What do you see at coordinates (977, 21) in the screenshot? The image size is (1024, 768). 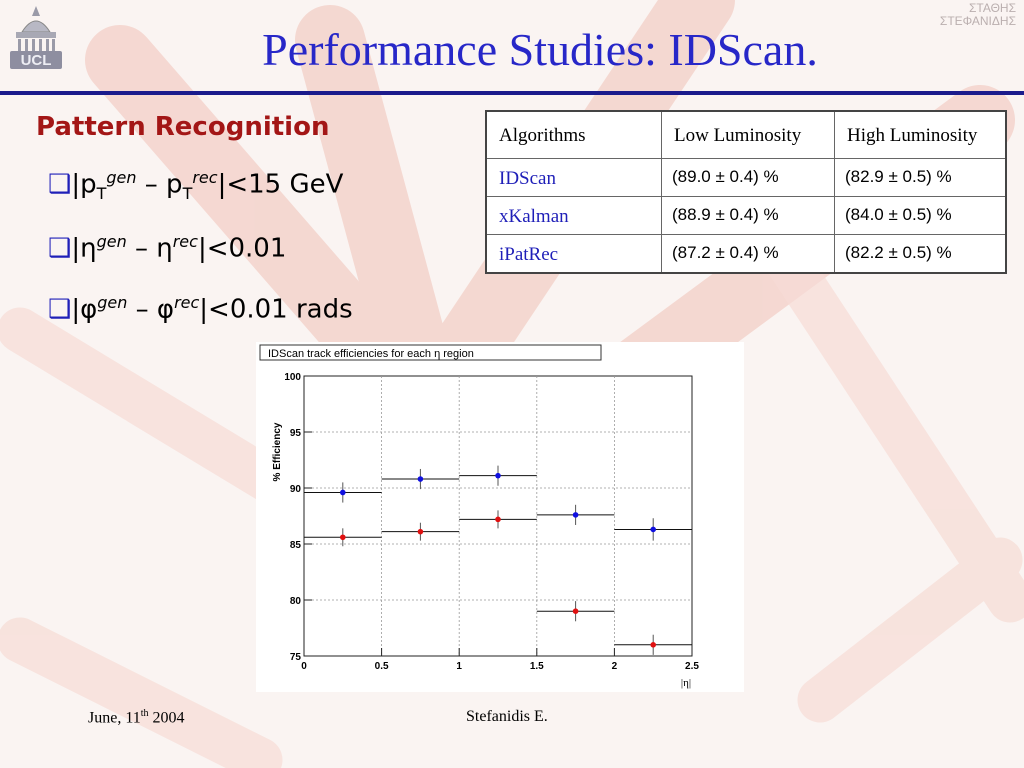 I see `corner-text-line: ΣΤΕΦΑΝΙΔΗΣ` at bounding box center [977, 21].